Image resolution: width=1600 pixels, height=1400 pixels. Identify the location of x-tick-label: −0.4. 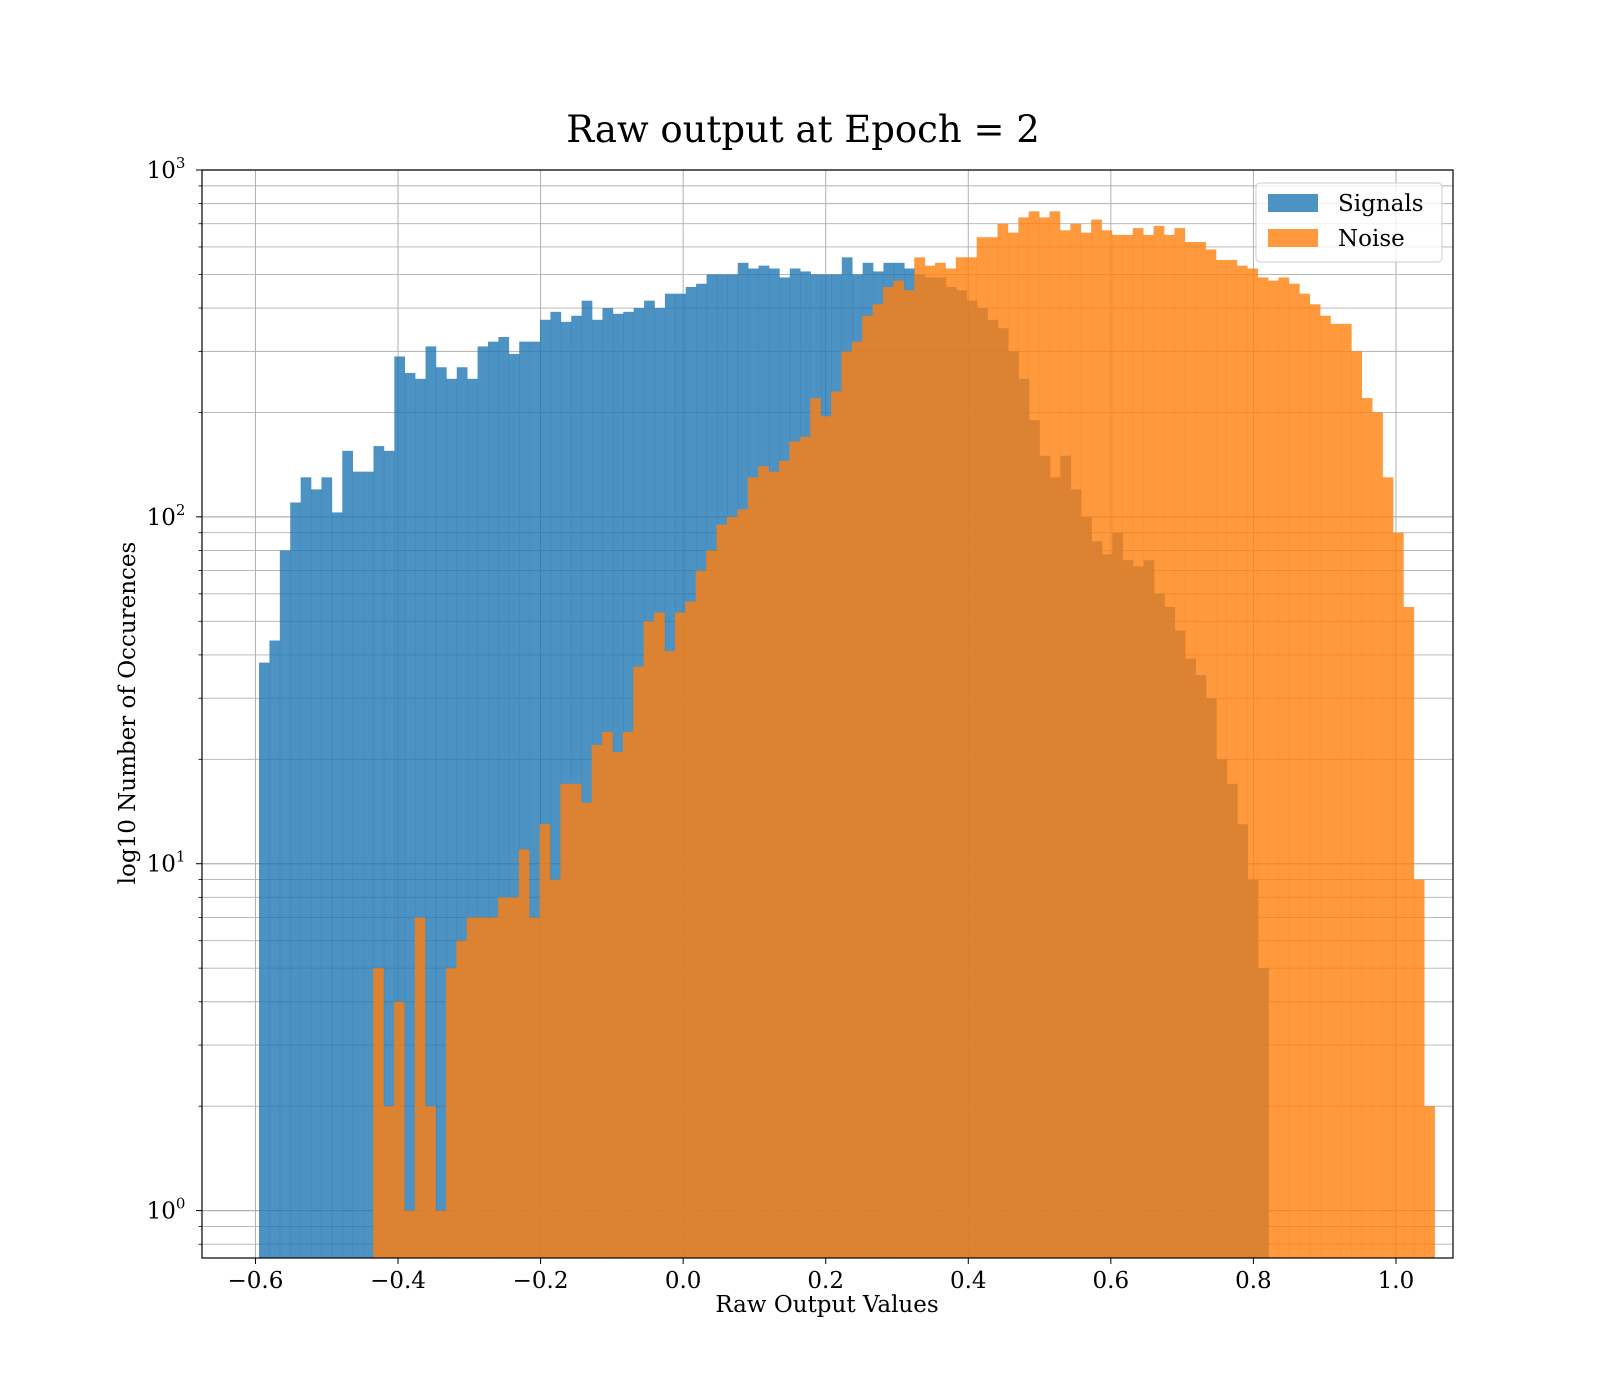
(398, 1281).